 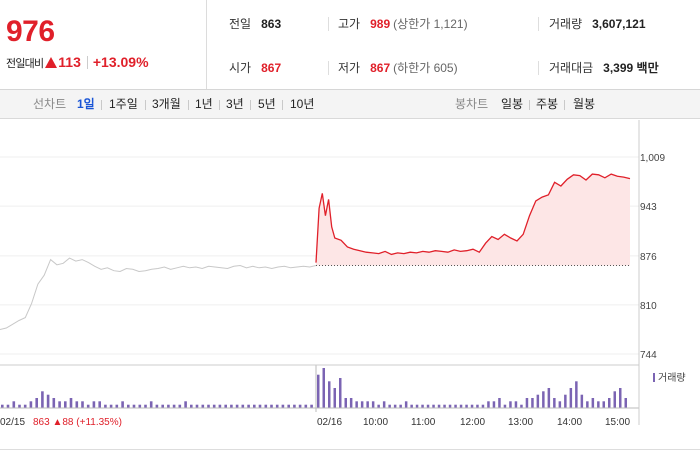 I want to click on prev-day-rate: (+11.35%), so click(x=99, y=422).